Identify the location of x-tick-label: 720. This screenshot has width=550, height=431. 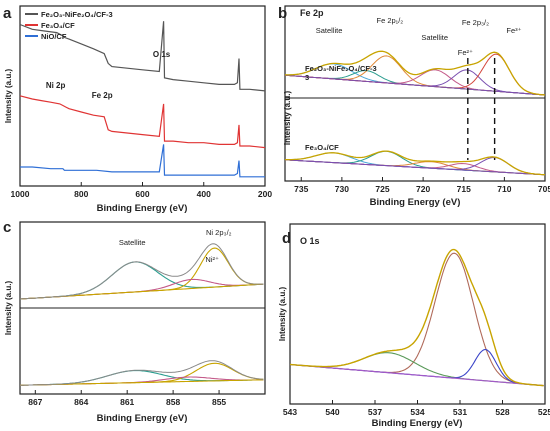
(423, 189).